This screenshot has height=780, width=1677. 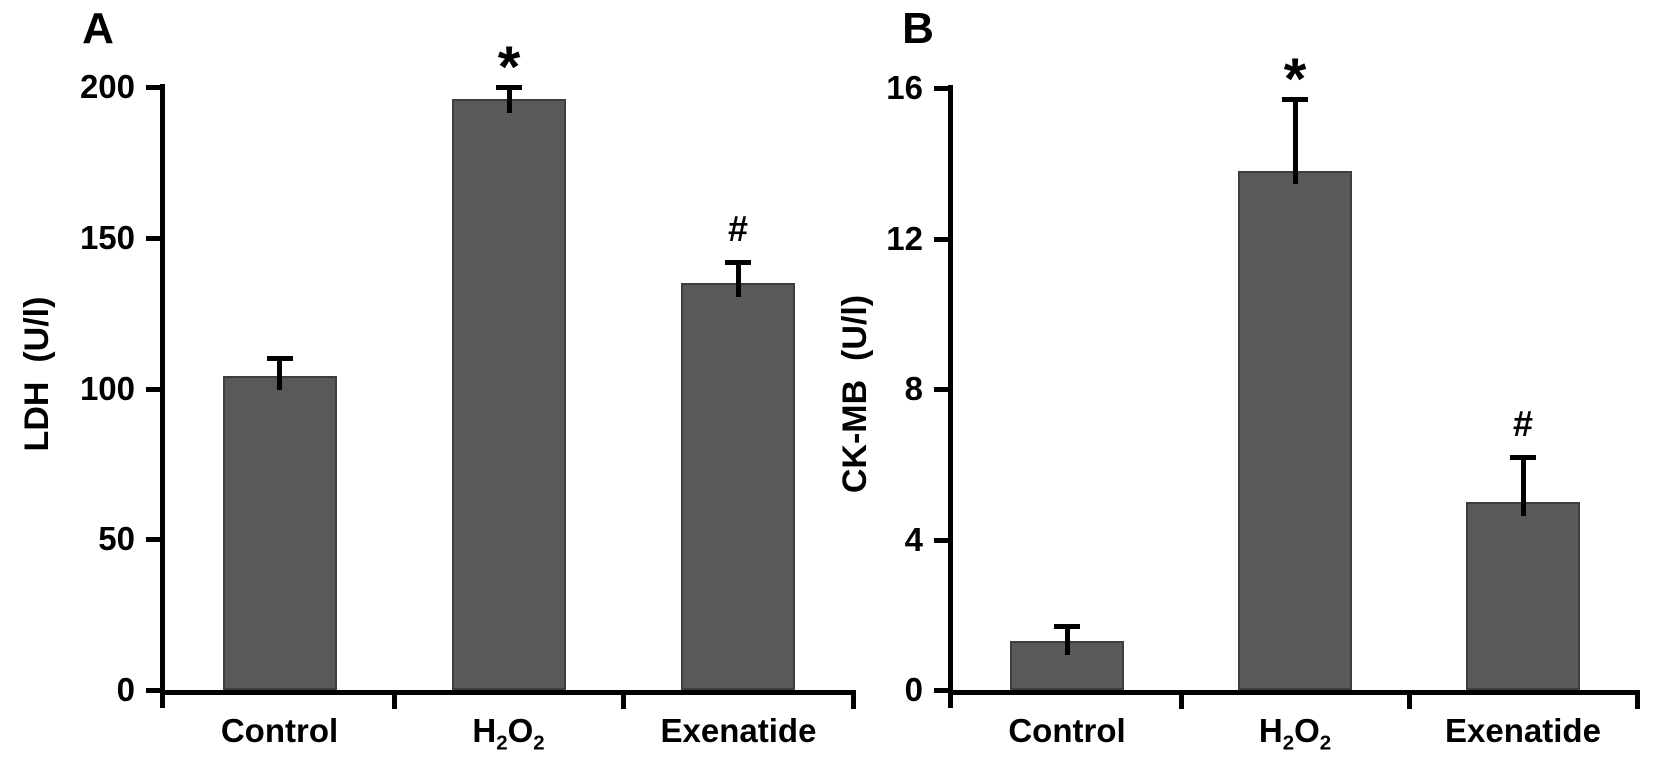 What do you see at coordinates (107, 86) in the screenshot?
I see `y-tick-label: 200` at bounding box center [107, 86].